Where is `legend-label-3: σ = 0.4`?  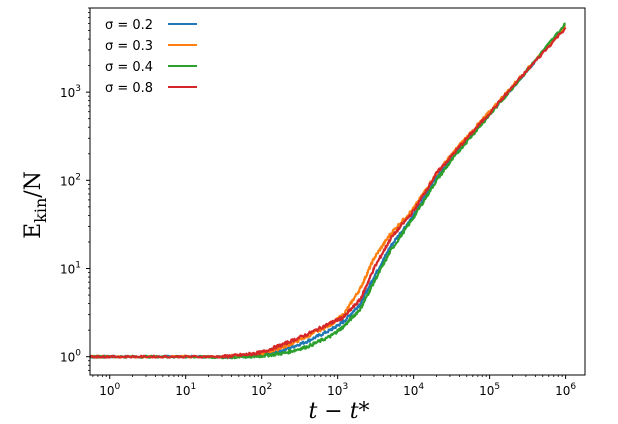
legend-label-3: σ = 0.4 is located at coordinates (129, 67).